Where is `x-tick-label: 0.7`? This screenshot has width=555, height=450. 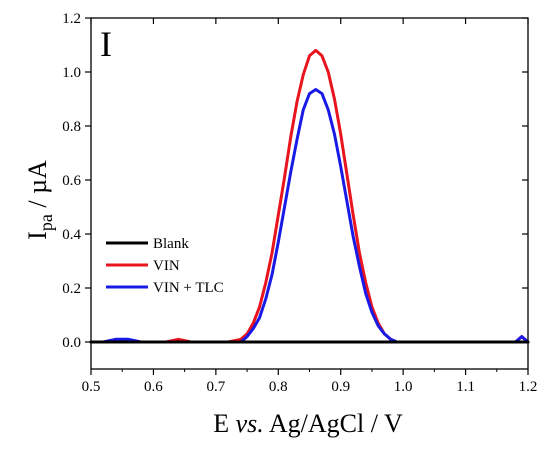
x-tick-label: 0.7 is located at coordinates (215, 387).